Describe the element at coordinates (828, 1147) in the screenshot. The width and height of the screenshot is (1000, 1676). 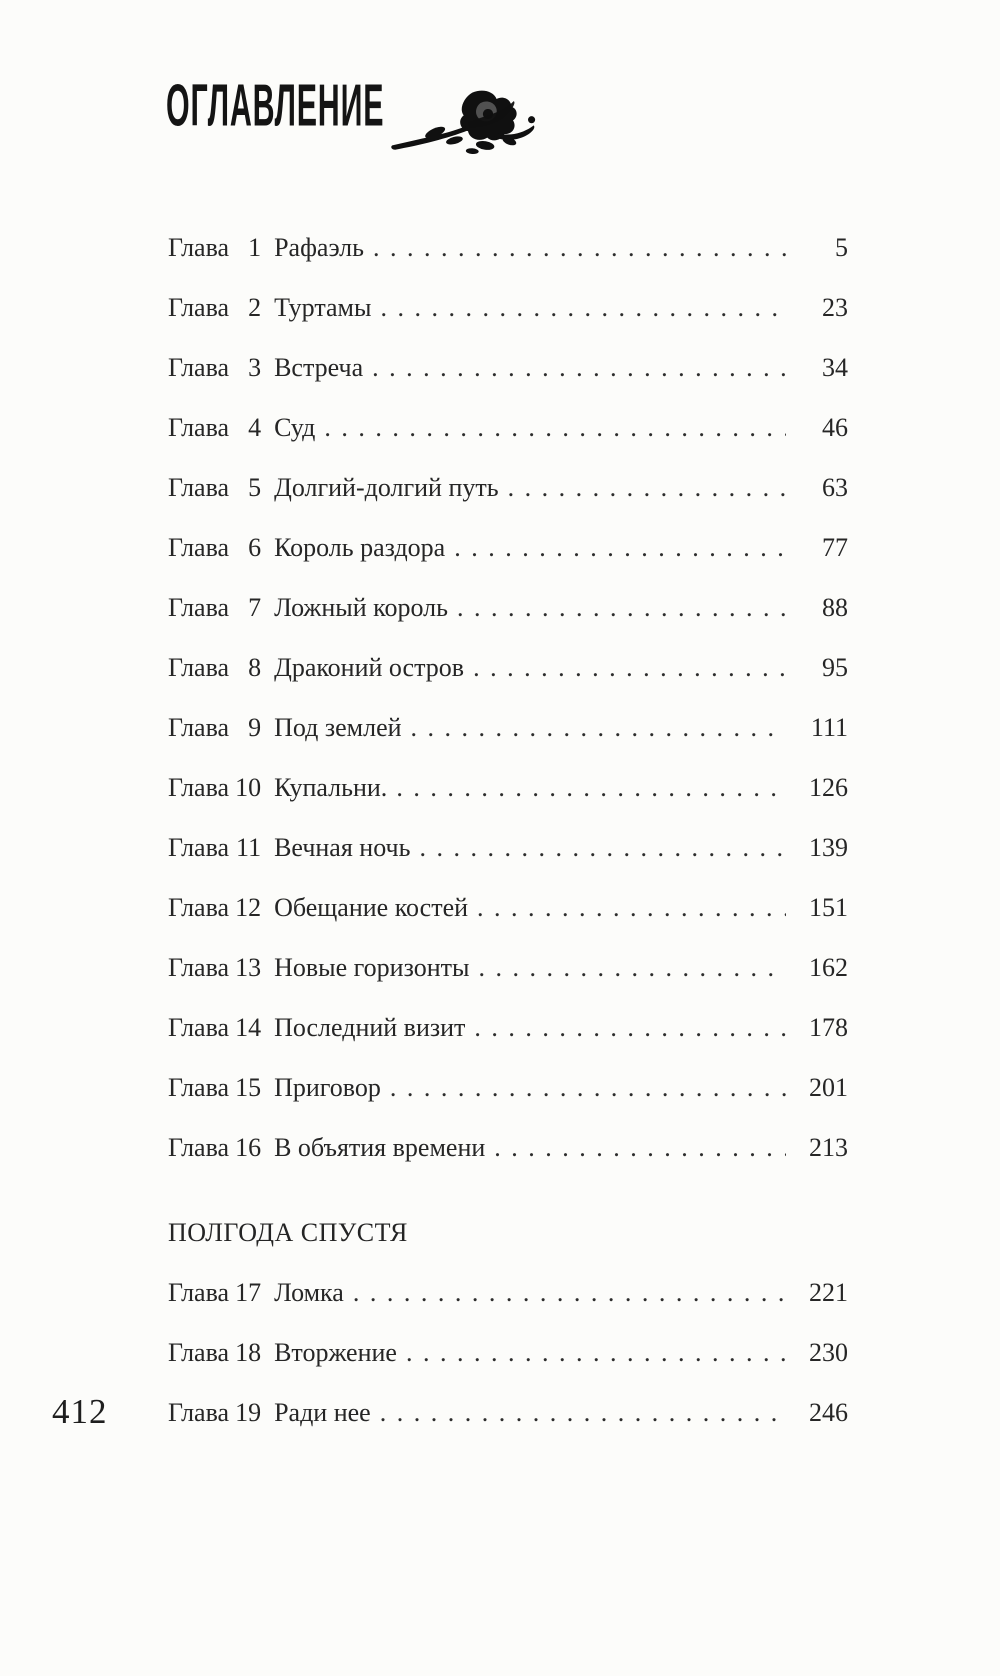
I see `entry-page-number: 213` at that location.